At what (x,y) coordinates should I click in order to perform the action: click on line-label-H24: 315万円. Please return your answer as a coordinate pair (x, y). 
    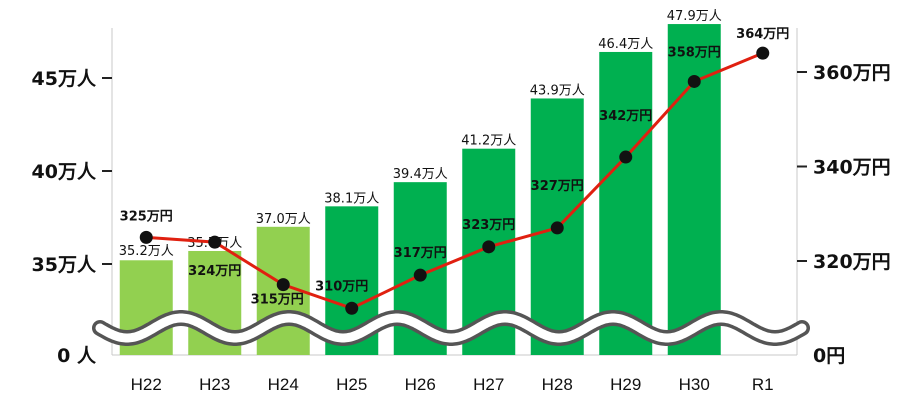
    Looking at the image, I should click on (277, 300).